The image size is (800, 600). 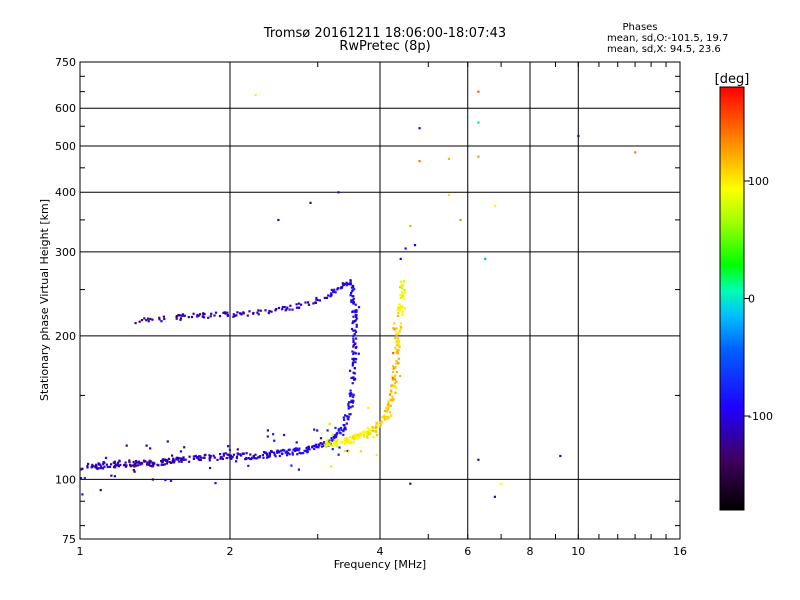 I want to click on phase-o-stats: mean, sd,O:-101.5, 19.7, so click(x=668, y=38).